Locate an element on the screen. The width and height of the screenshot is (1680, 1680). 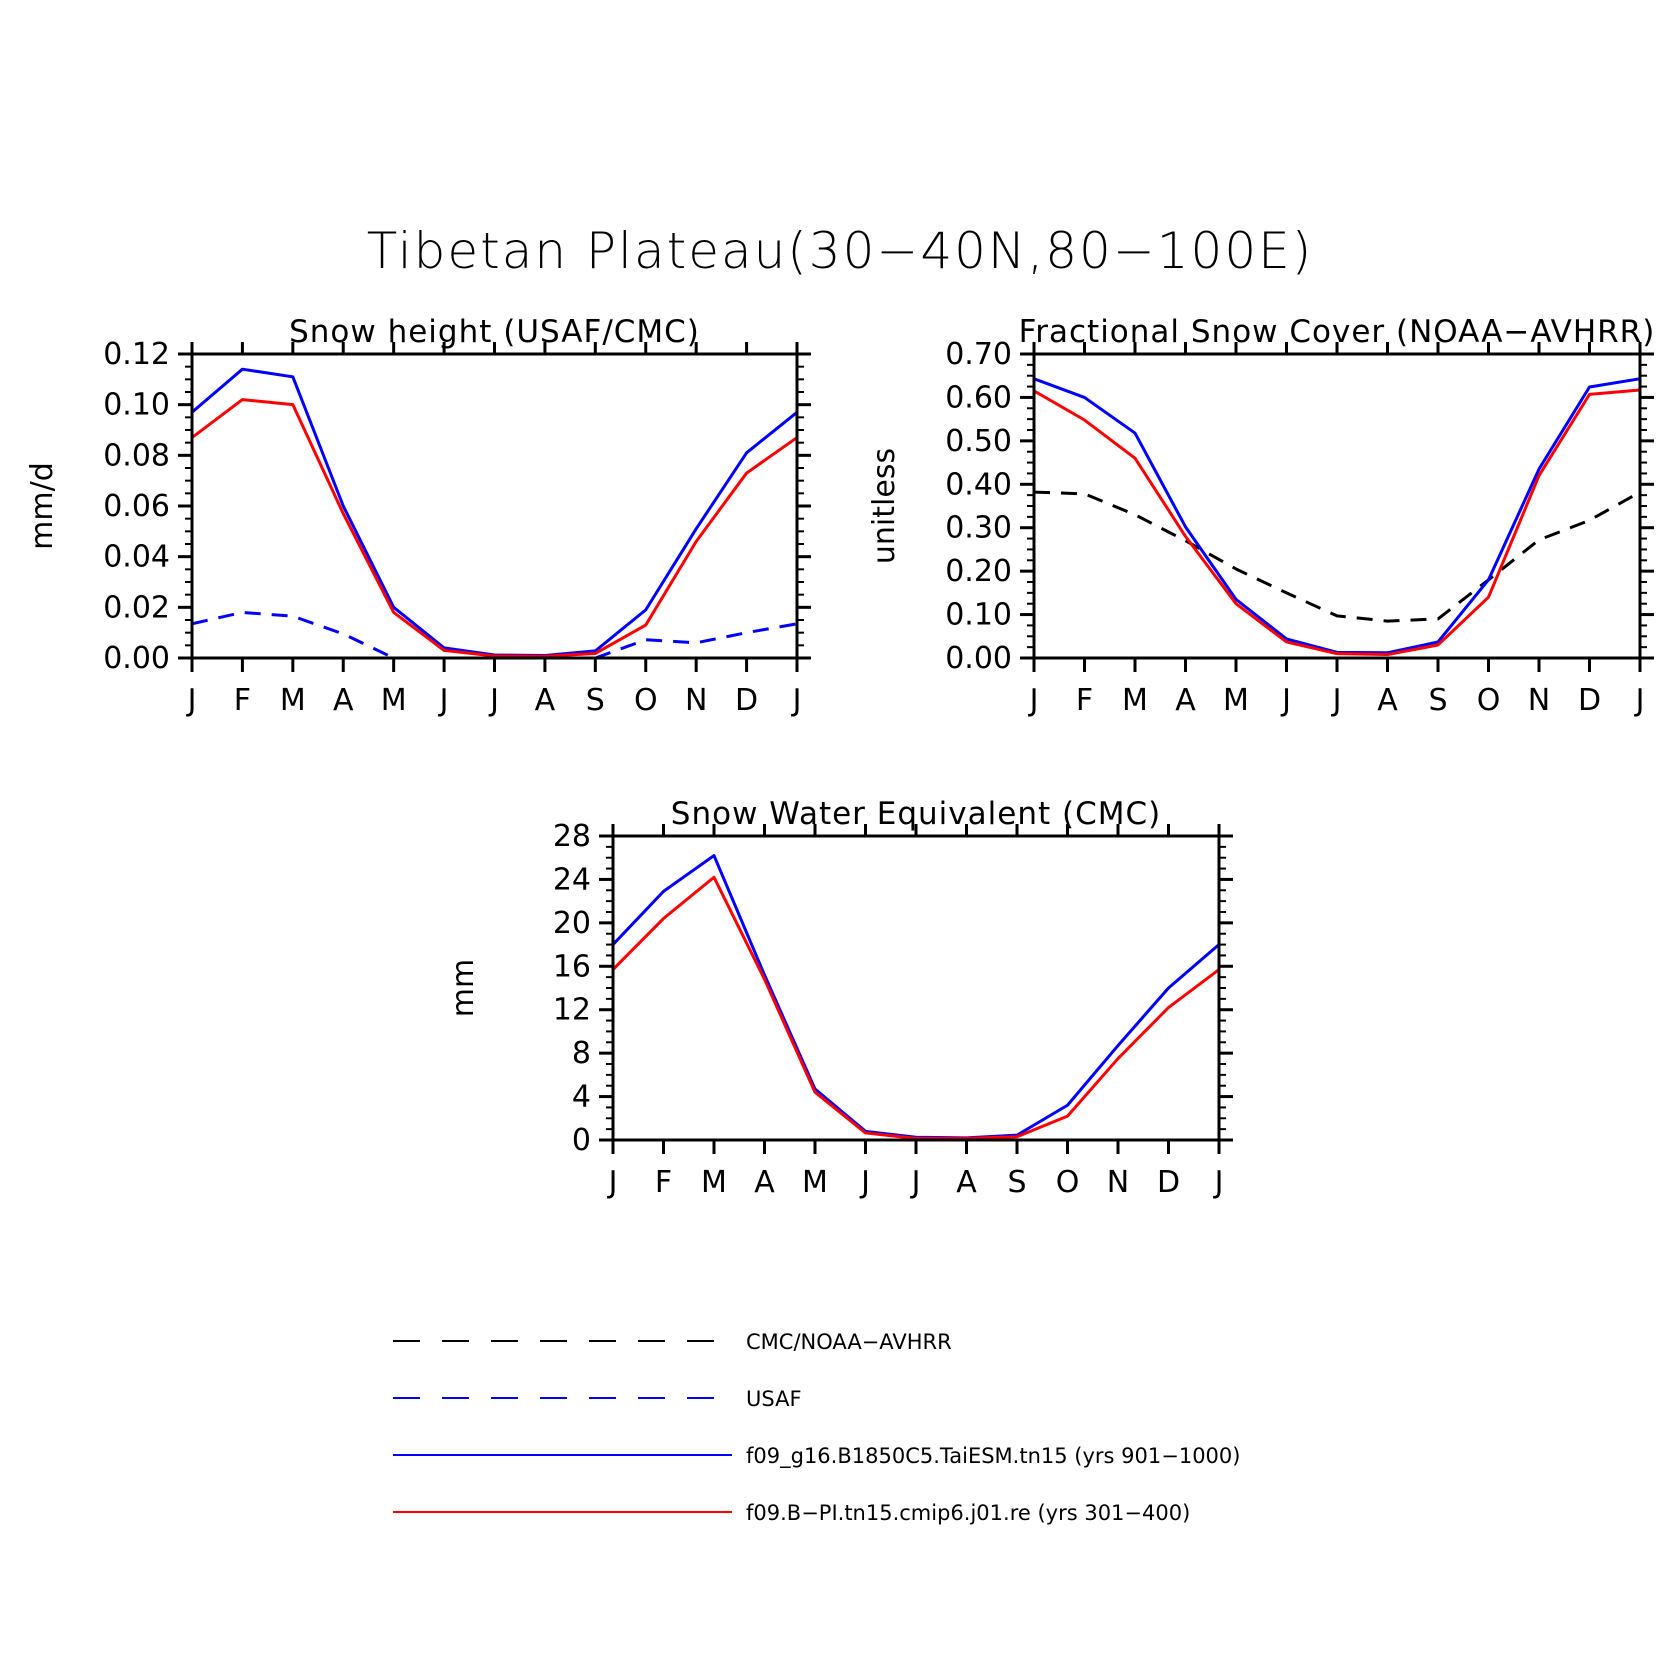
y-tick-label: 28 is located at coordinates (572, 836).